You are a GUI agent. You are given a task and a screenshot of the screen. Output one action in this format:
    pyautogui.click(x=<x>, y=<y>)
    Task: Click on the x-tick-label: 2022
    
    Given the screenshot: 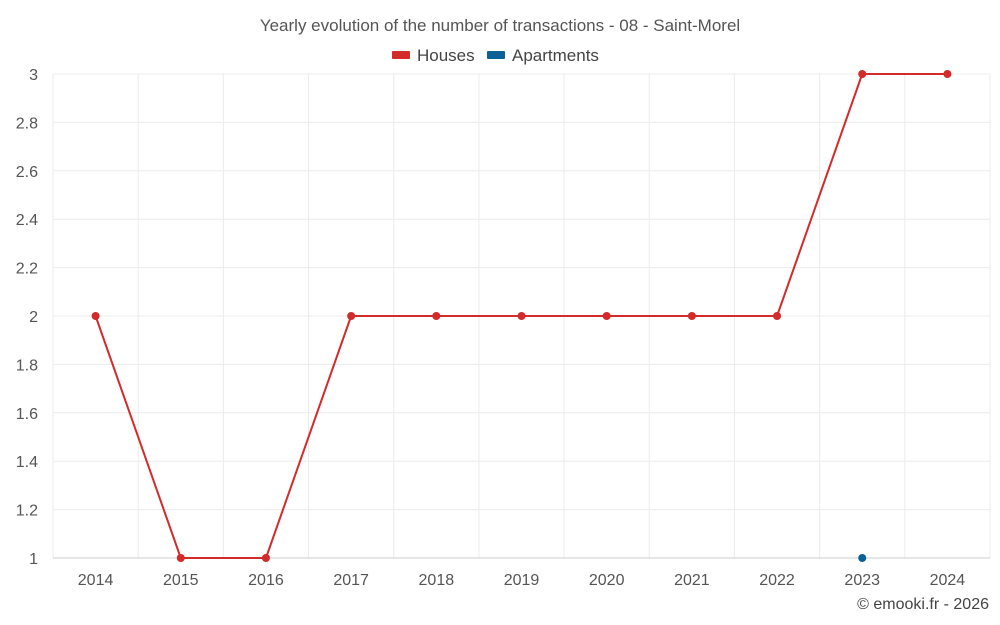 What is the action you would take?
    pyautogui.click(x=777, y=580)
    